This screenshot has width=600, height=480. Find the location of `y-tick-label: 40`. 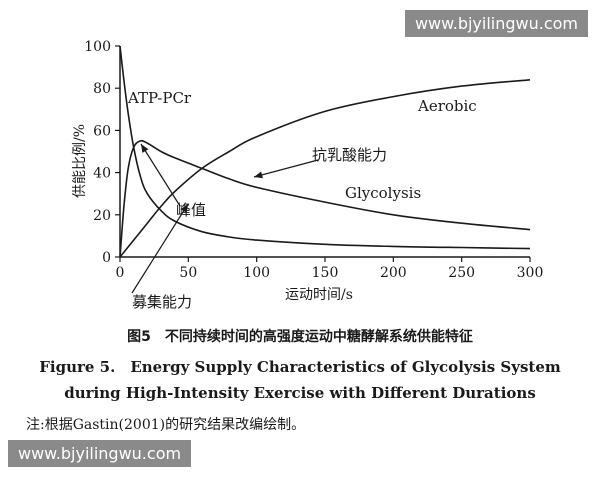

y-tick-label: 40 is located at coordinates (102, 174).